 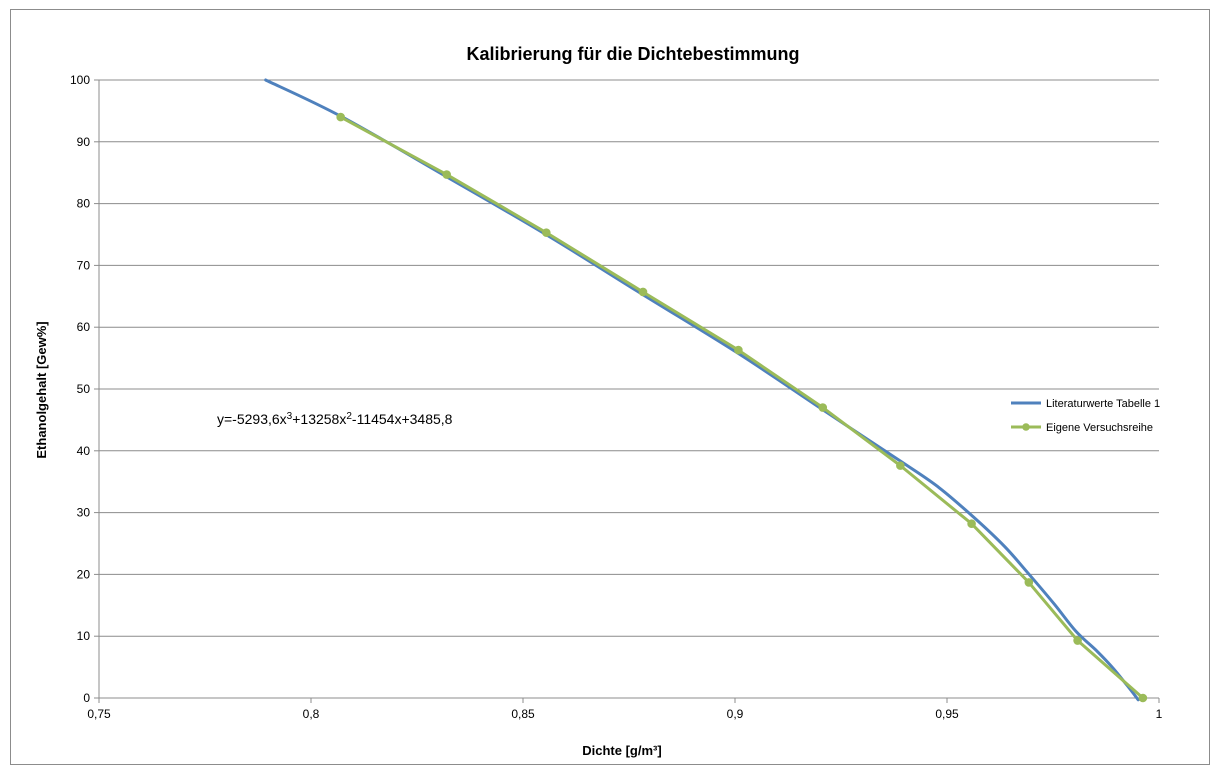 I want to click on y-tick-label: 50, so click(x=84, y=389).